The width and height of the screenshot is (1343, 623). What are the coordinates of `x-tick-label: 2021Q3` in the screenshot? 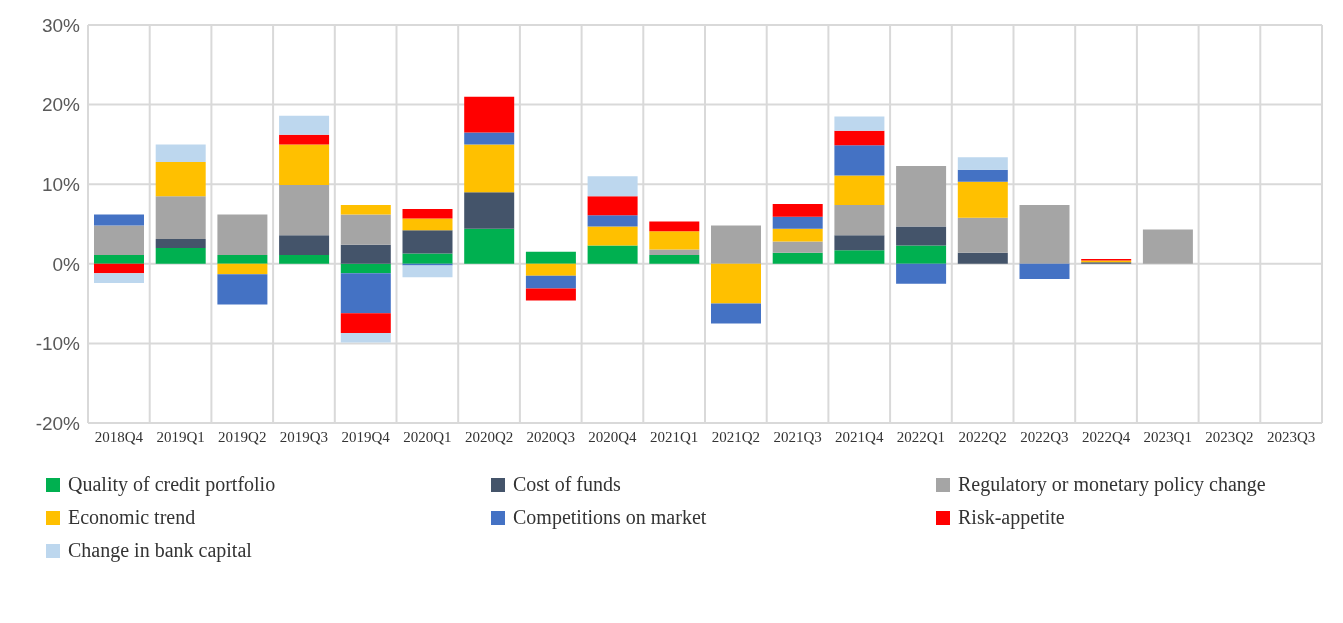 It's located at (797, 436).